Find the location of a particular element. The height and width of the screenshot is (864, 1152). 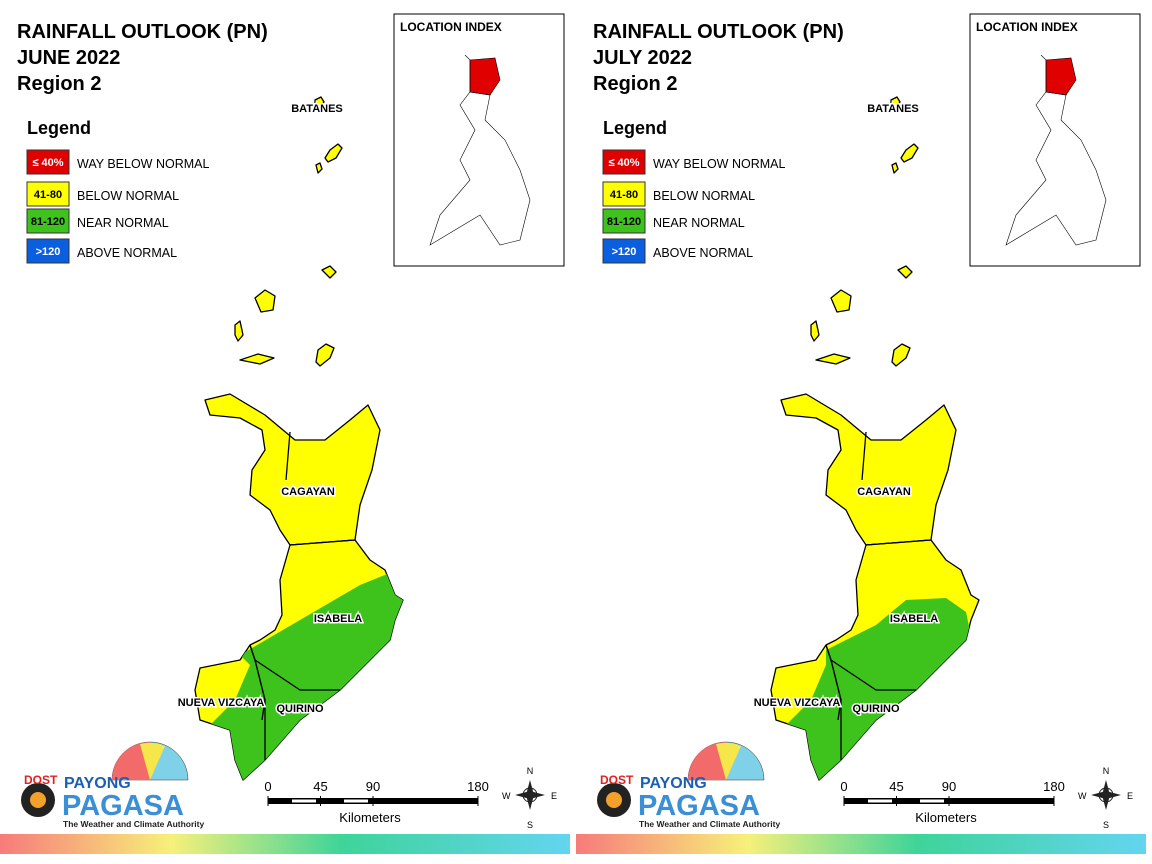

period: JUNE 2022 is located at coordinates (68, 58).